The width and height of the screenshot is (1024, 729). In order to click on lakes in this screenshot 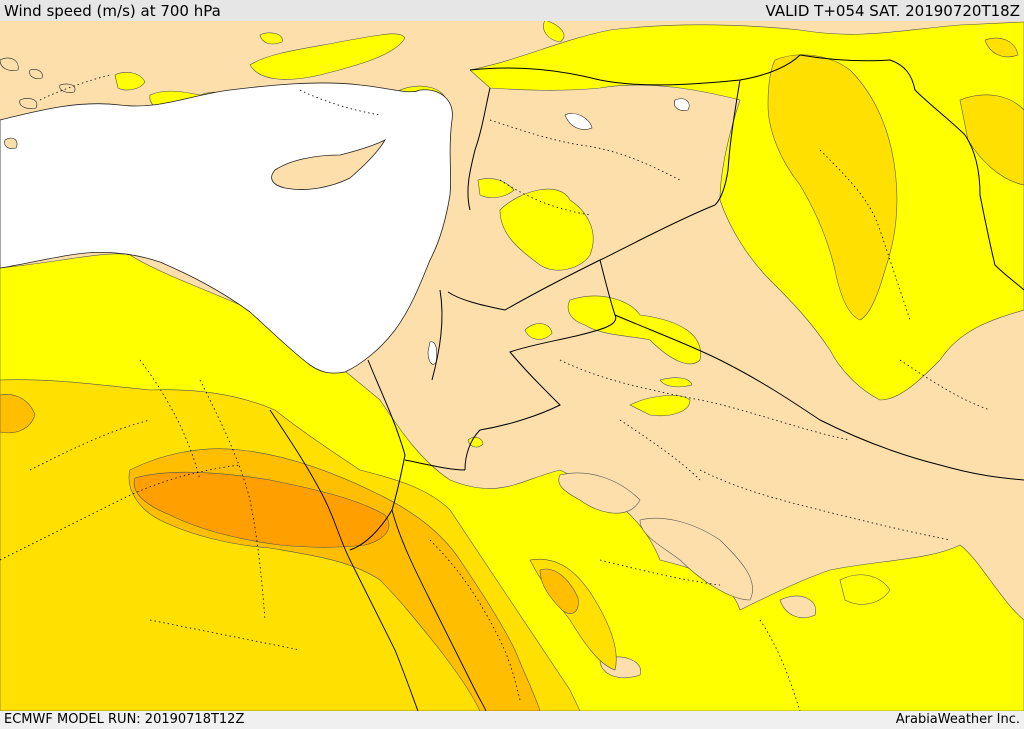, I will do `click(558, 231)`.